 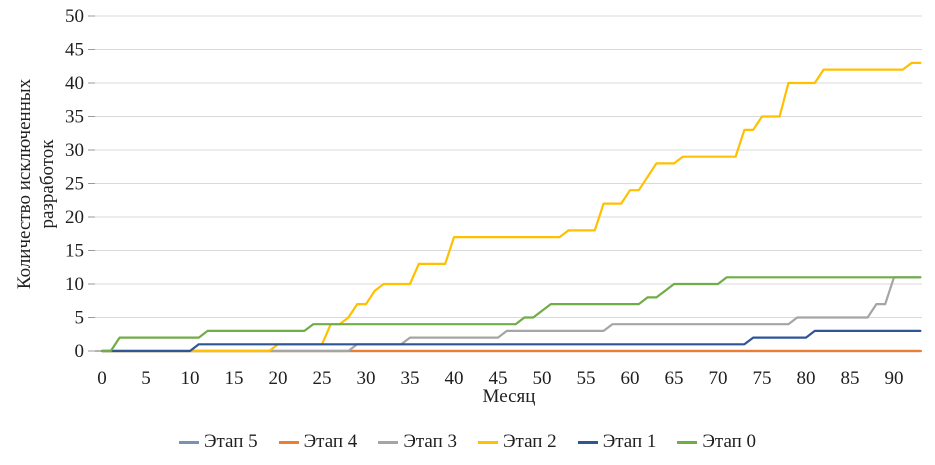 I want to click on x-axis-tick-label: 40, so click(x=454, y=378).